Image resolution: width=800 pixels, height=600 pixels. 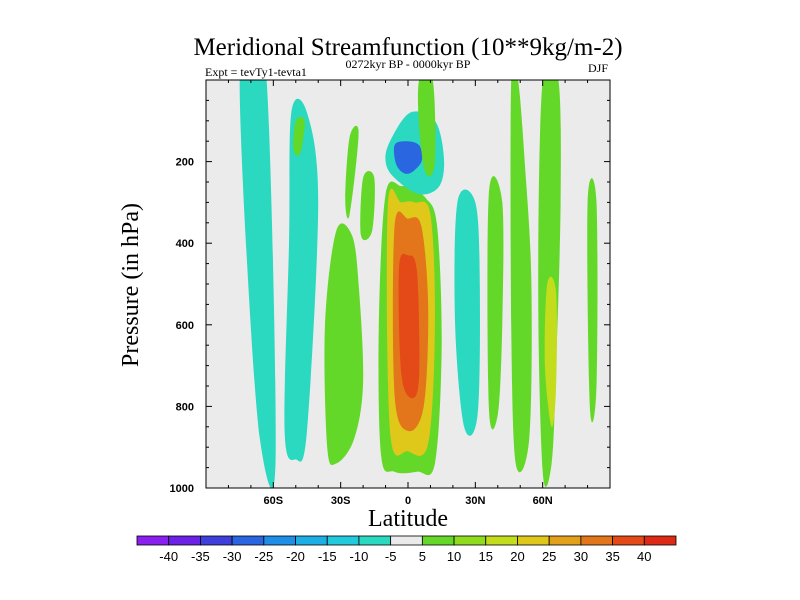 I want to click on x-tick-label: 30S, so click(x=341, y=501).